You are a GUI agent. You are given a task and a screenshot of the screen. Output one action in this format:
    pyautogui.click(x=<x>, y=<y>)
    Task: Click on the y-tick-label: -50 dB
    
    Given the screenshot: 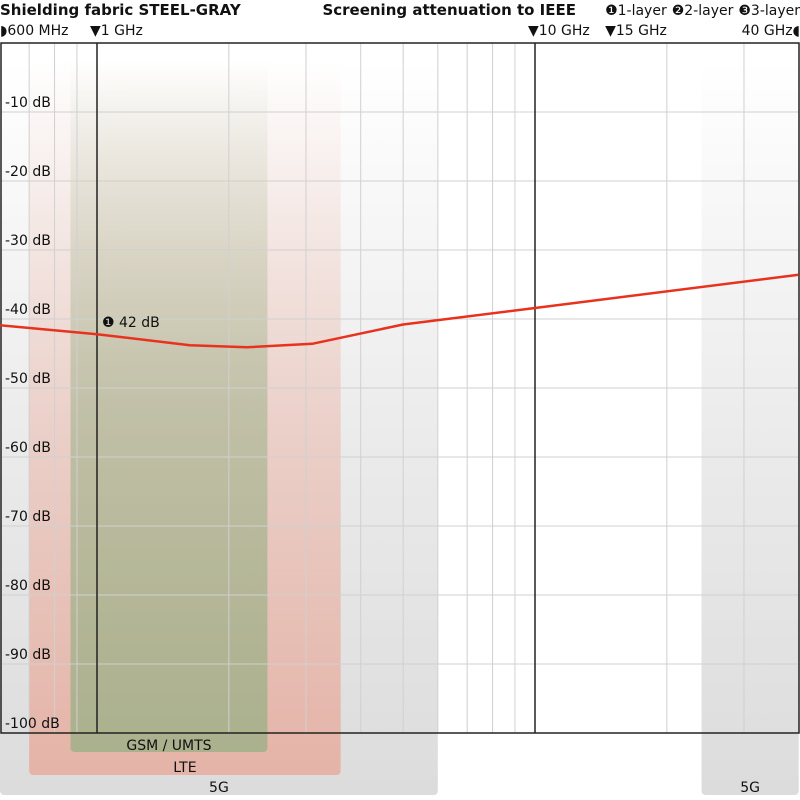 What is the action you would take?
    pyautogui.click(x=28, y=379)
    